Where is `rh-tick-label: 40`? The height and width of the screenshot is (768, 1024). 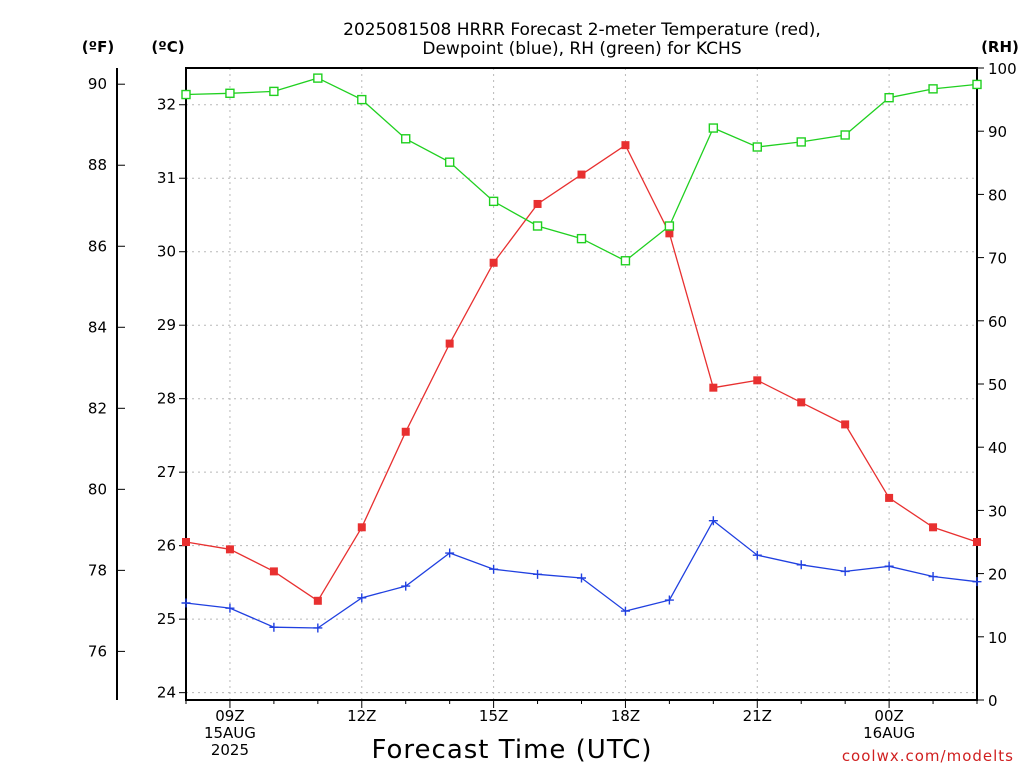 rh-tick-label: 40 is located at coordinates (997, 448).